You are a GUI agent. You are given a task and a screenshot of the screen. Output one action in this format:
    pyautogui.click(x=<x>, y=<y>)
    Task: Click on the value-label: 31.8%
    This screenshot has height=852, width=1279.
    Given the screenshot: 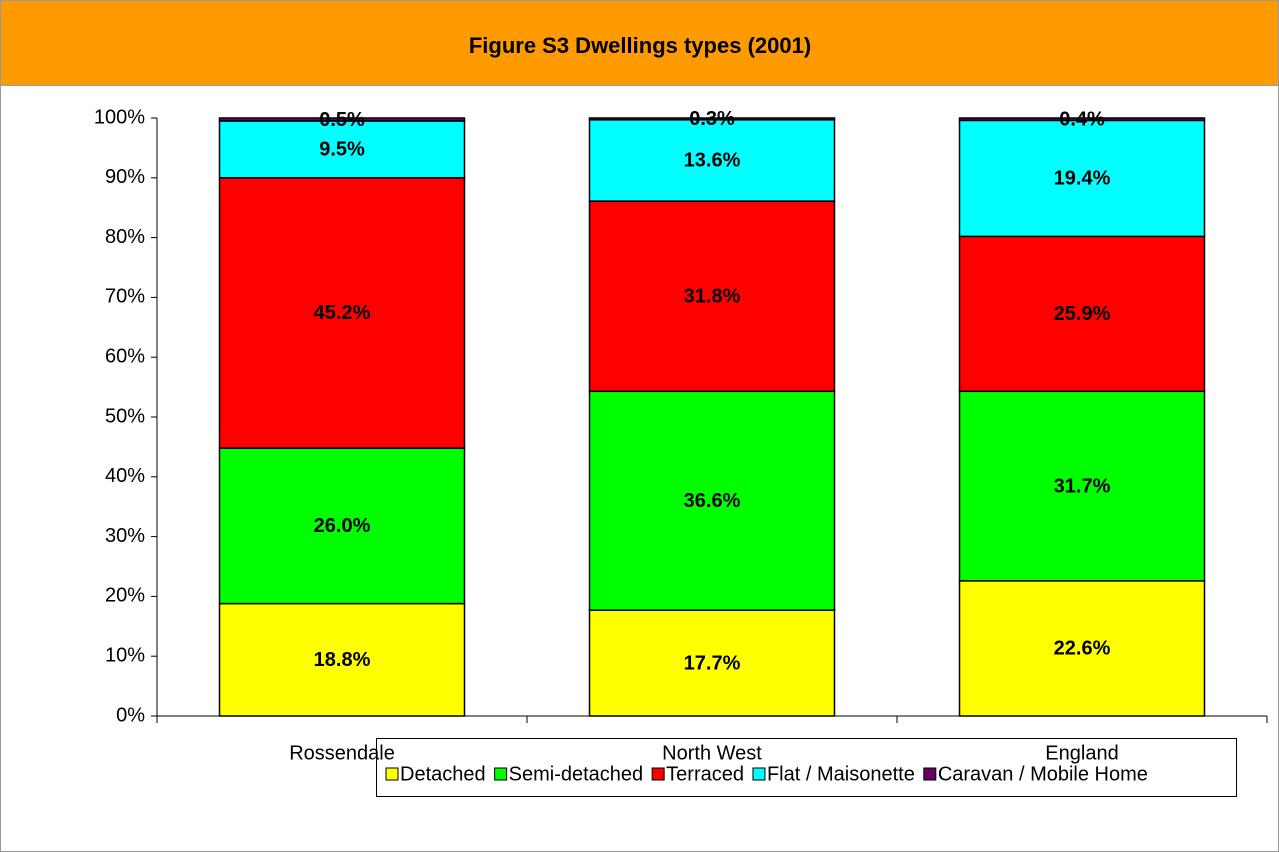 What is the action you would take?
    pyautogui.click(x=712, y=296)
    